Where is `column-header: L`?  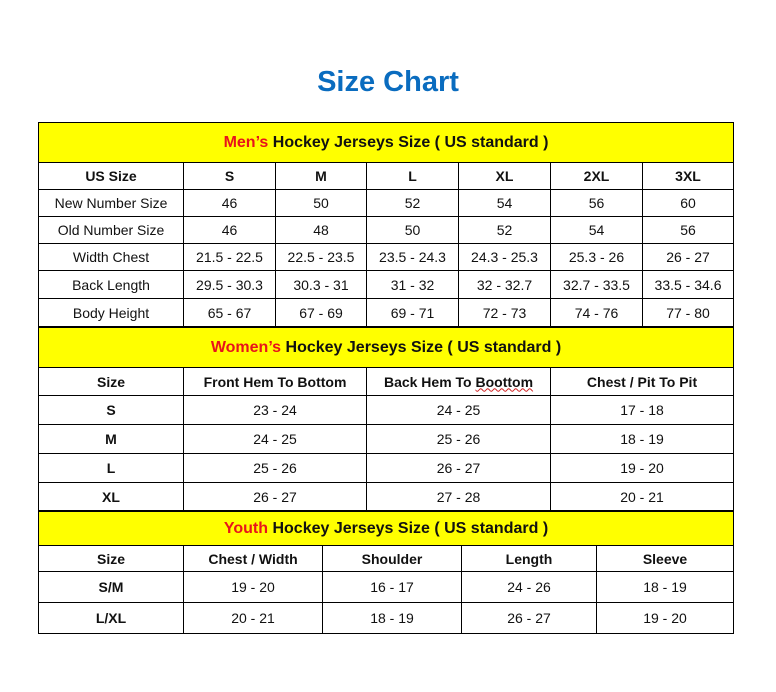
column-header: L is located at coordinates (412, 176).